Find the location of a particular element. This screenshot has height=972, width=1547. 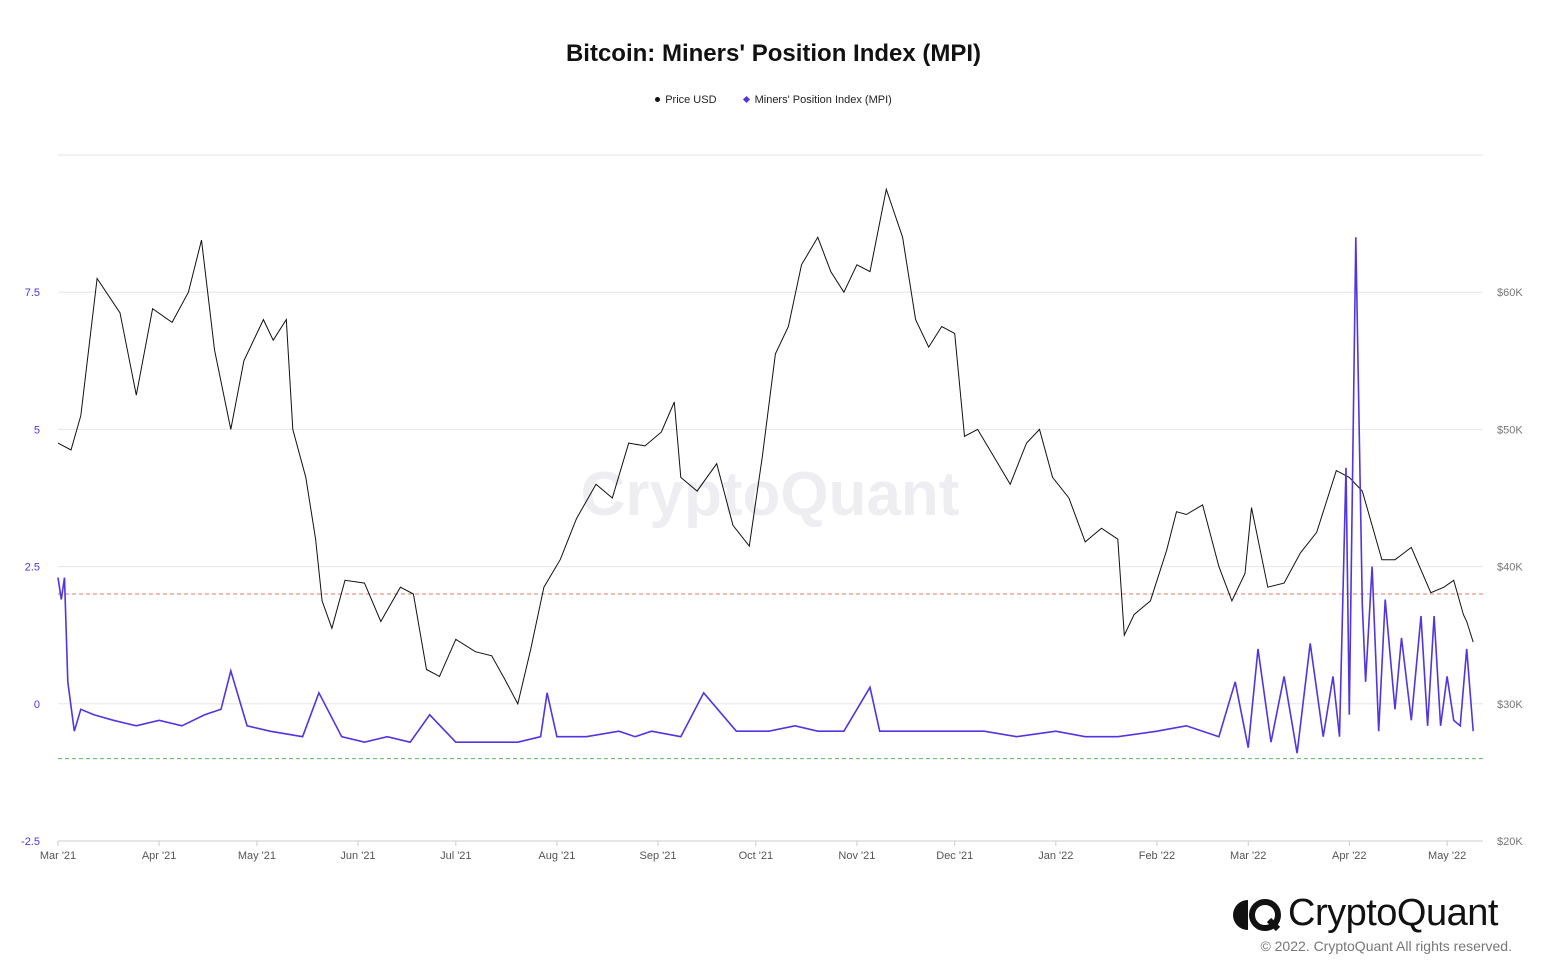

left-axis: -2.5 0 2.5 5 7.5 is located at coordinates (30, 567).